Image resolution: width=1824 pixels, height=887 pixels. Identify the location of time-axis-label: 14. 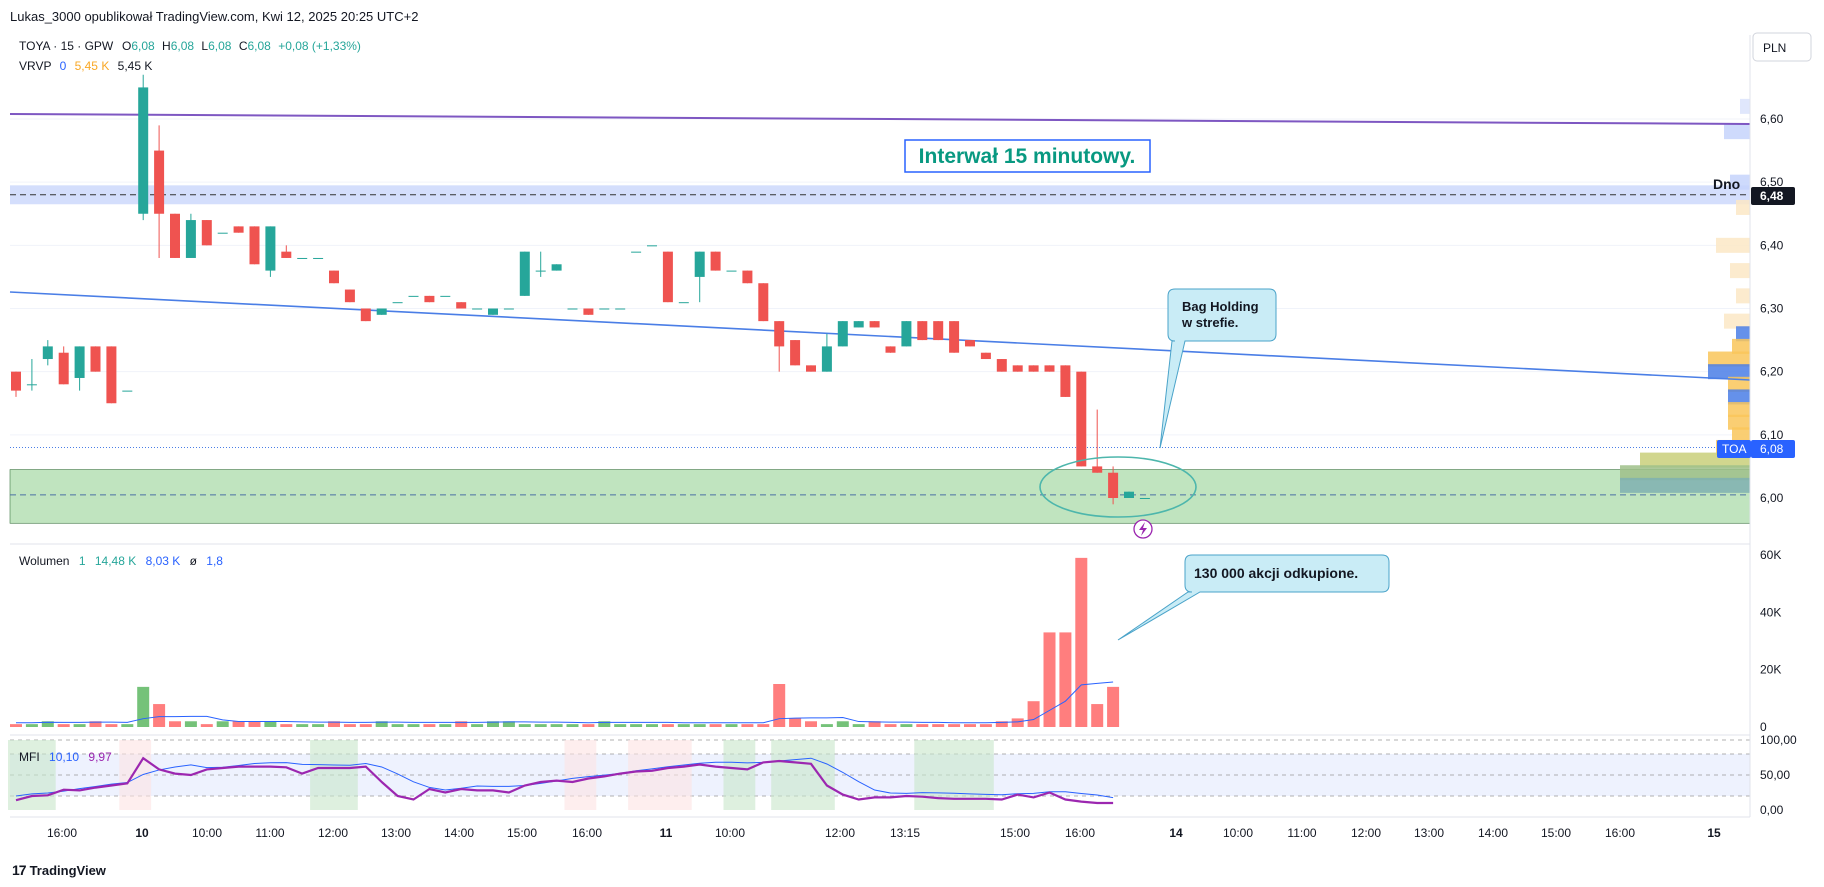
(1176, 833).